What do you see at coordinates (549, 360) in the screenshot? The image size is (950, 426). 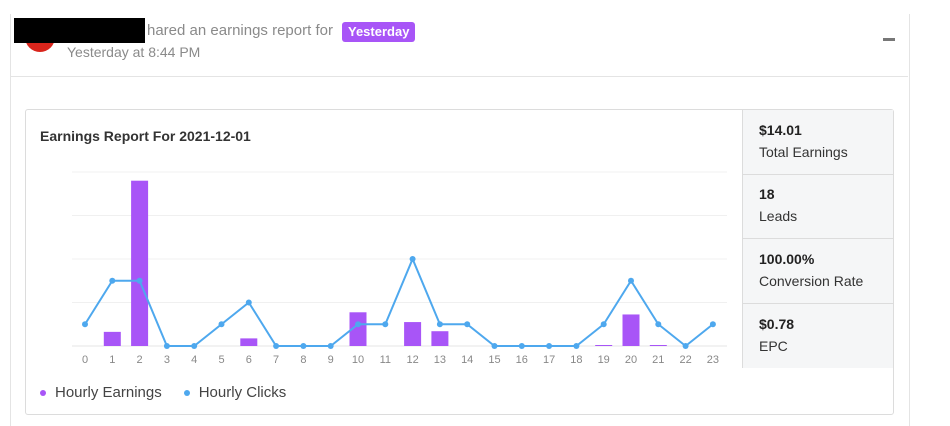 I see `x-tick-label: 17` at bounding box center [549, 360].